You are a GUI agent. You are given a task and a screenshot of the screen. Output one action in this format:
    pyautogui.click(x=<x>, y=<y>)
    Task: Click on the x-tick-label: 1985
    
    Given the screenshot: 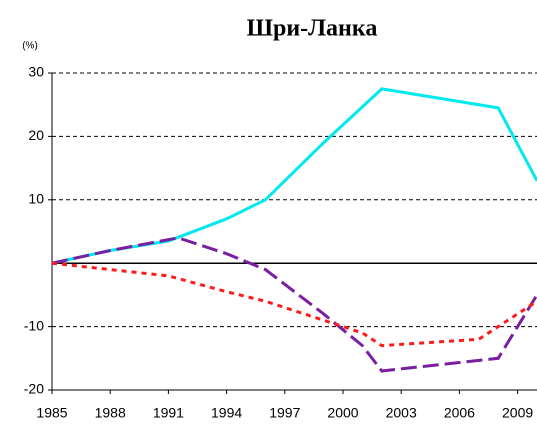 What is the action you would take?
    pyautogui.click(x=51, y=413)
    